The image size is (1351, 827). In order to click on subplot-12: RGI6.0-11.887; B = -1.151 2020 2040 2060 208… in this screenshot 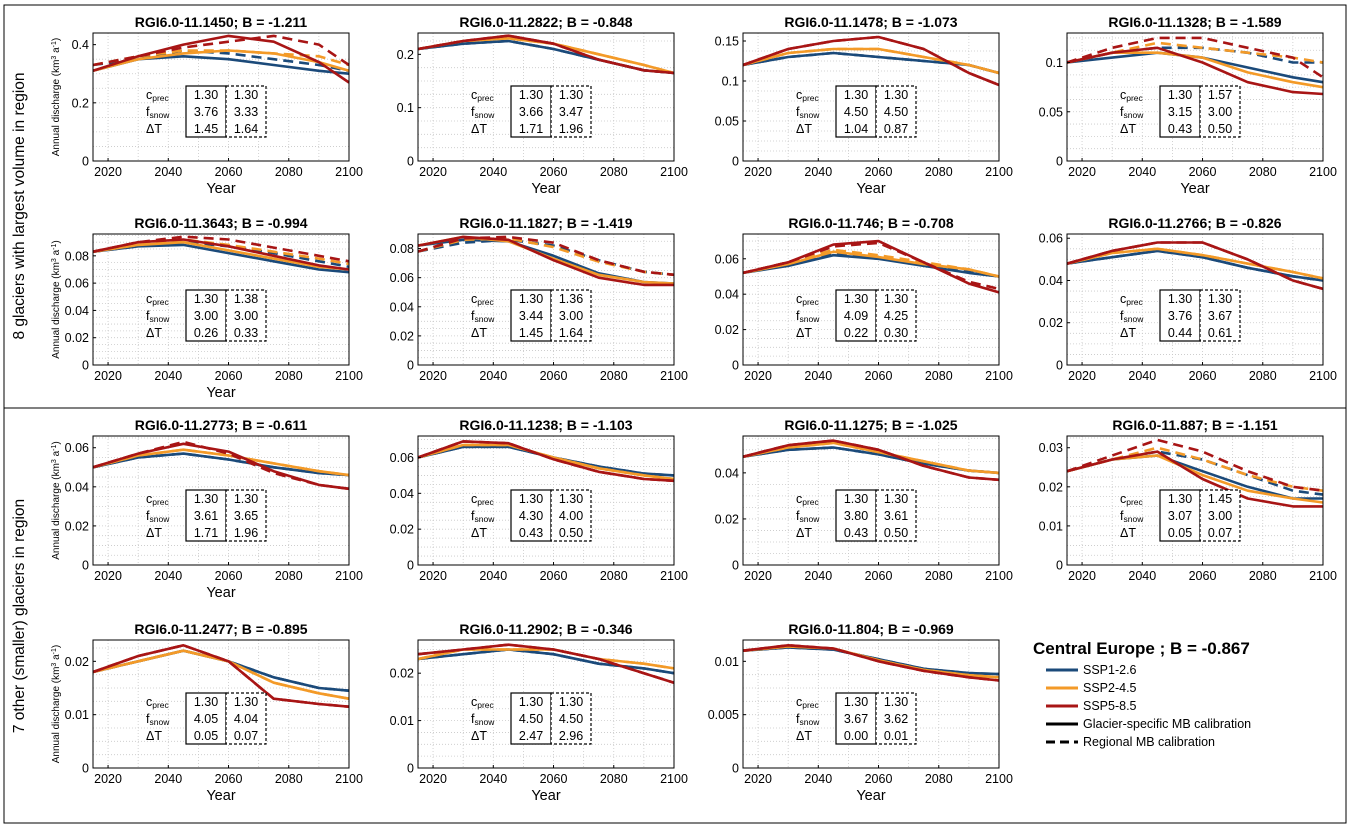, I will do `click(1188, 500)`.